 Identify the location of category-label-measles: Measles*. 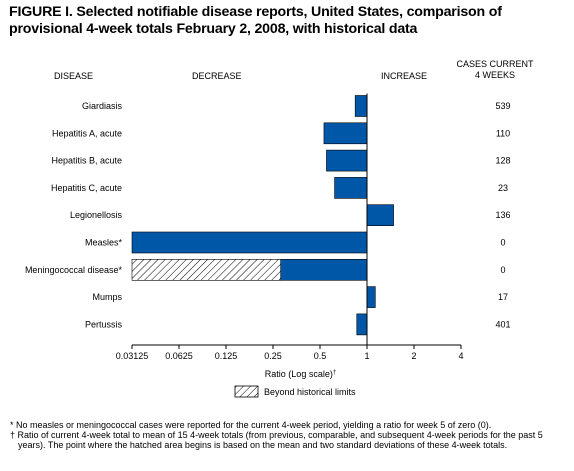
(104, 243).